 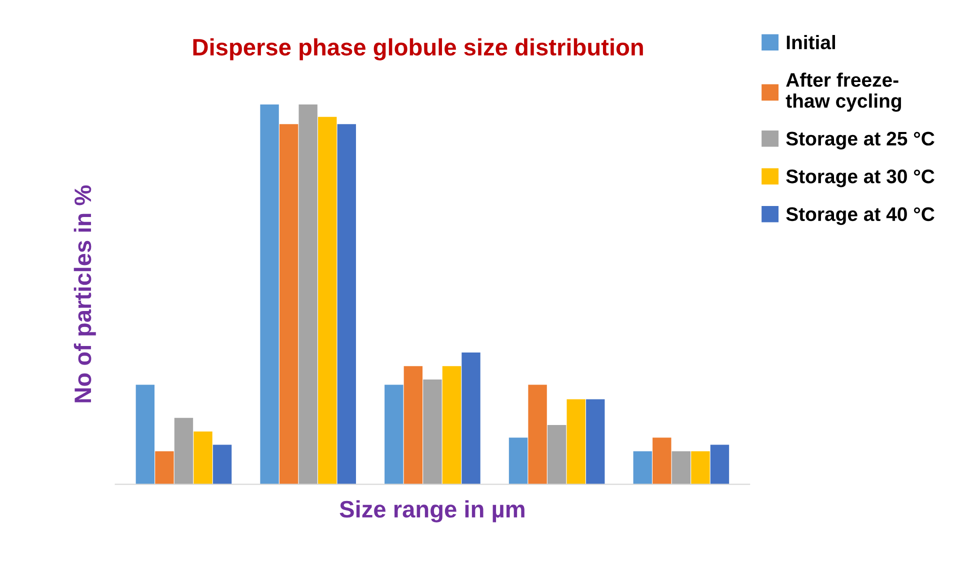 I want to click on legend-label: Storage at 40 °C, so click(x=860, y=216).